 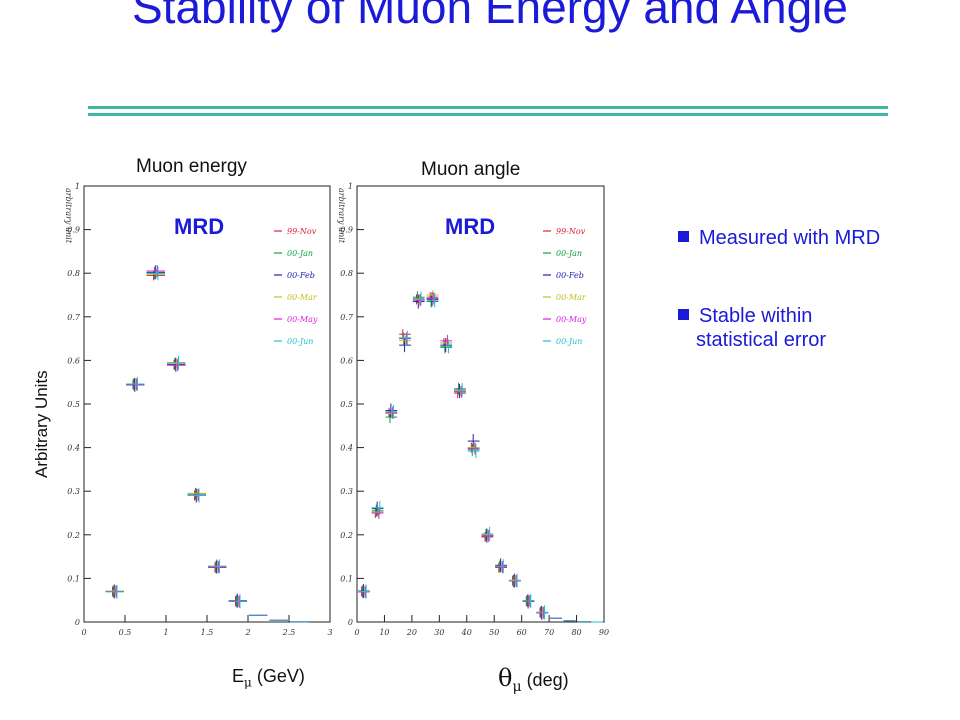 I want to click on energy-x-tick-label: 2.5, so click(x=289, y=632).